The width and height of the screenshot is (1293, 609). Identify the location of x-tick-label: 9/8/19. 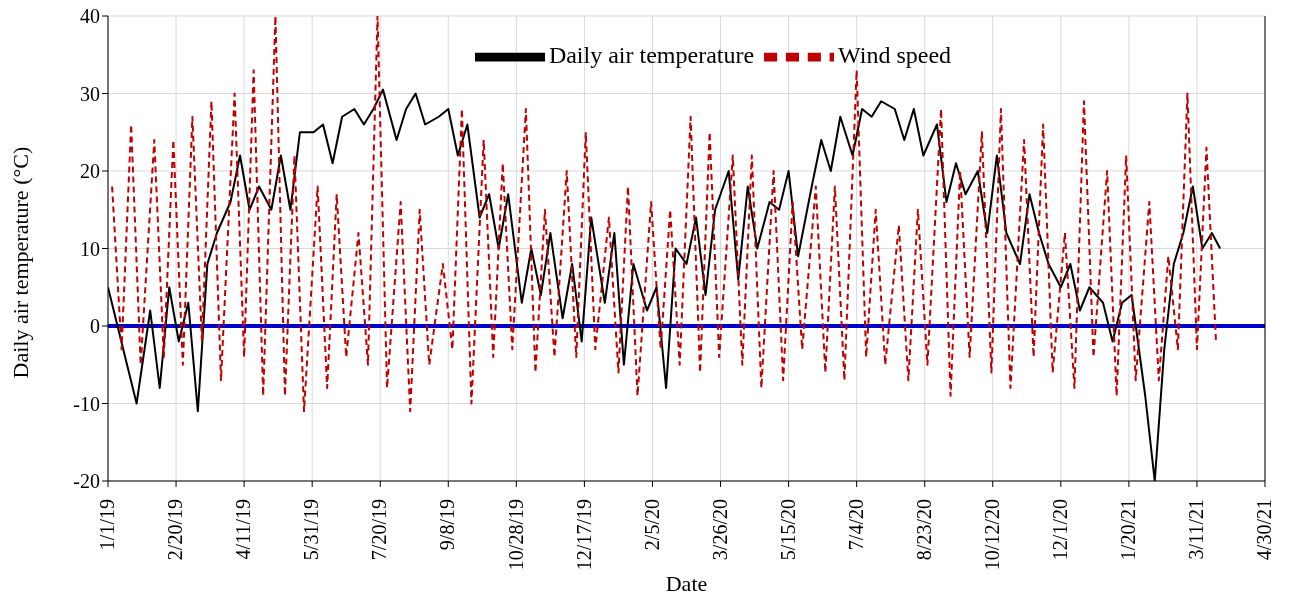
(447, 525).